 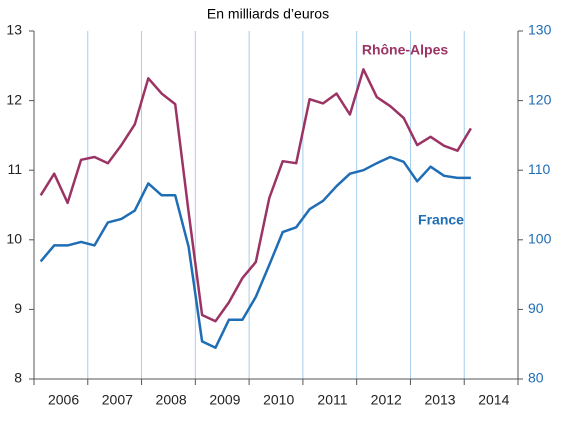 What do you see at coordinates (63, 400) in the screenshot?
I see `x-tick-label: 2006` at bounding box center [63, 400].